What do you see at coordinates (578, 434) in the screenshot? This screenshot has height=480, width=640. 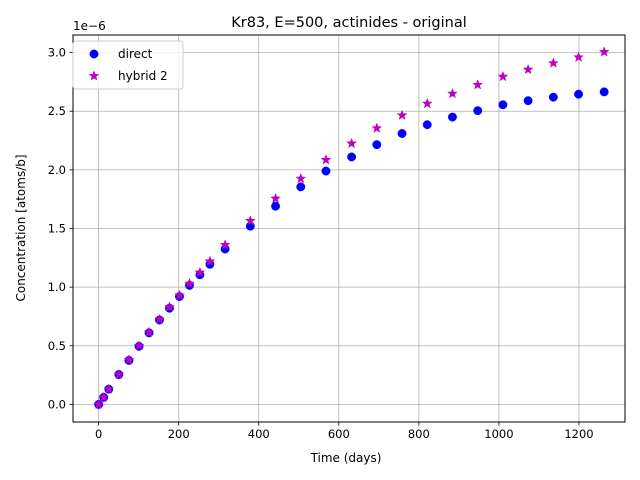 I see `x-tick-label: 1200` at bounding box center [578, 434].